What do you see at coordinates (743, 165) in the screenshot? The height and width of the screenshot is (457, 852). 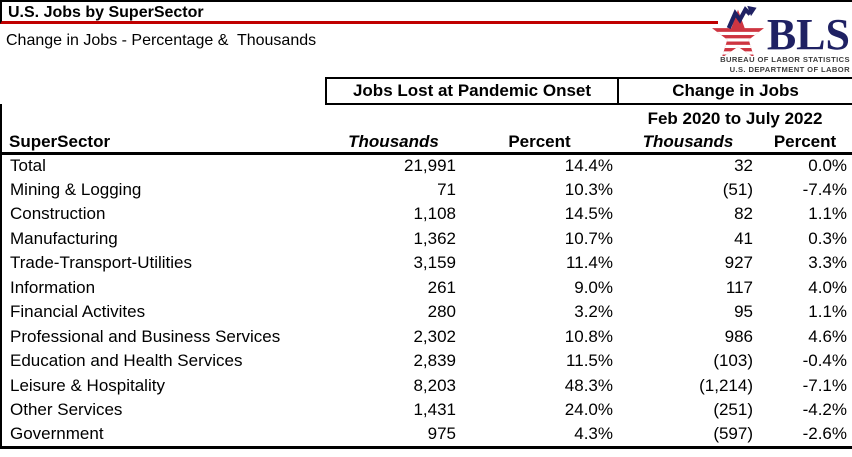 I see `row-value: 32` at bounding box center [743, 165].